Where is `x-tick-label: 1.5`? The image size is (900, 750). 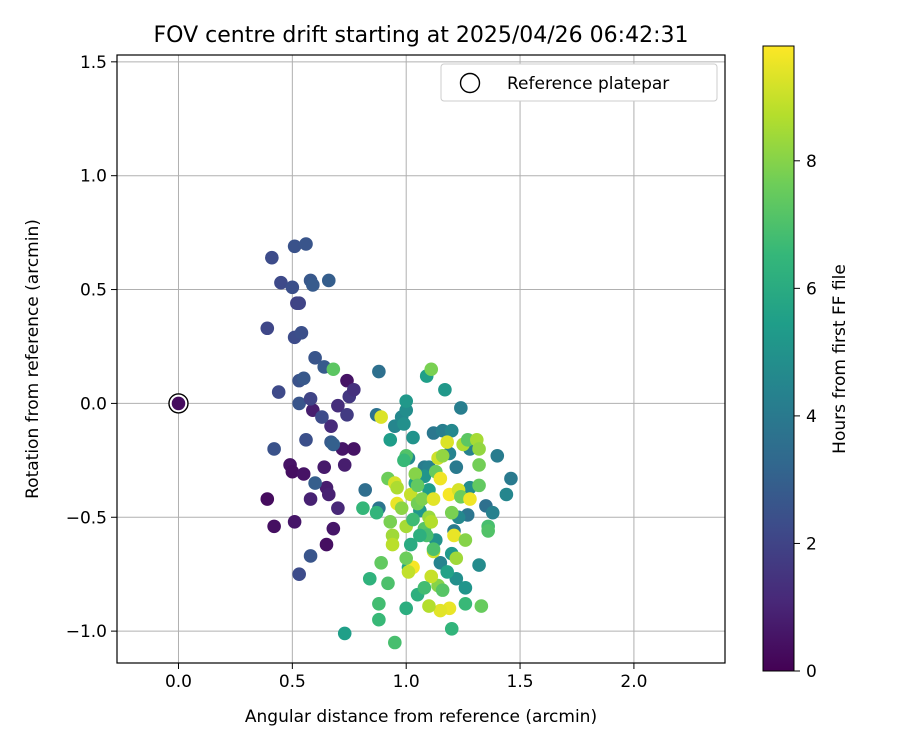 x-tick-label: 1.5 is located at coordinates (520, 682).